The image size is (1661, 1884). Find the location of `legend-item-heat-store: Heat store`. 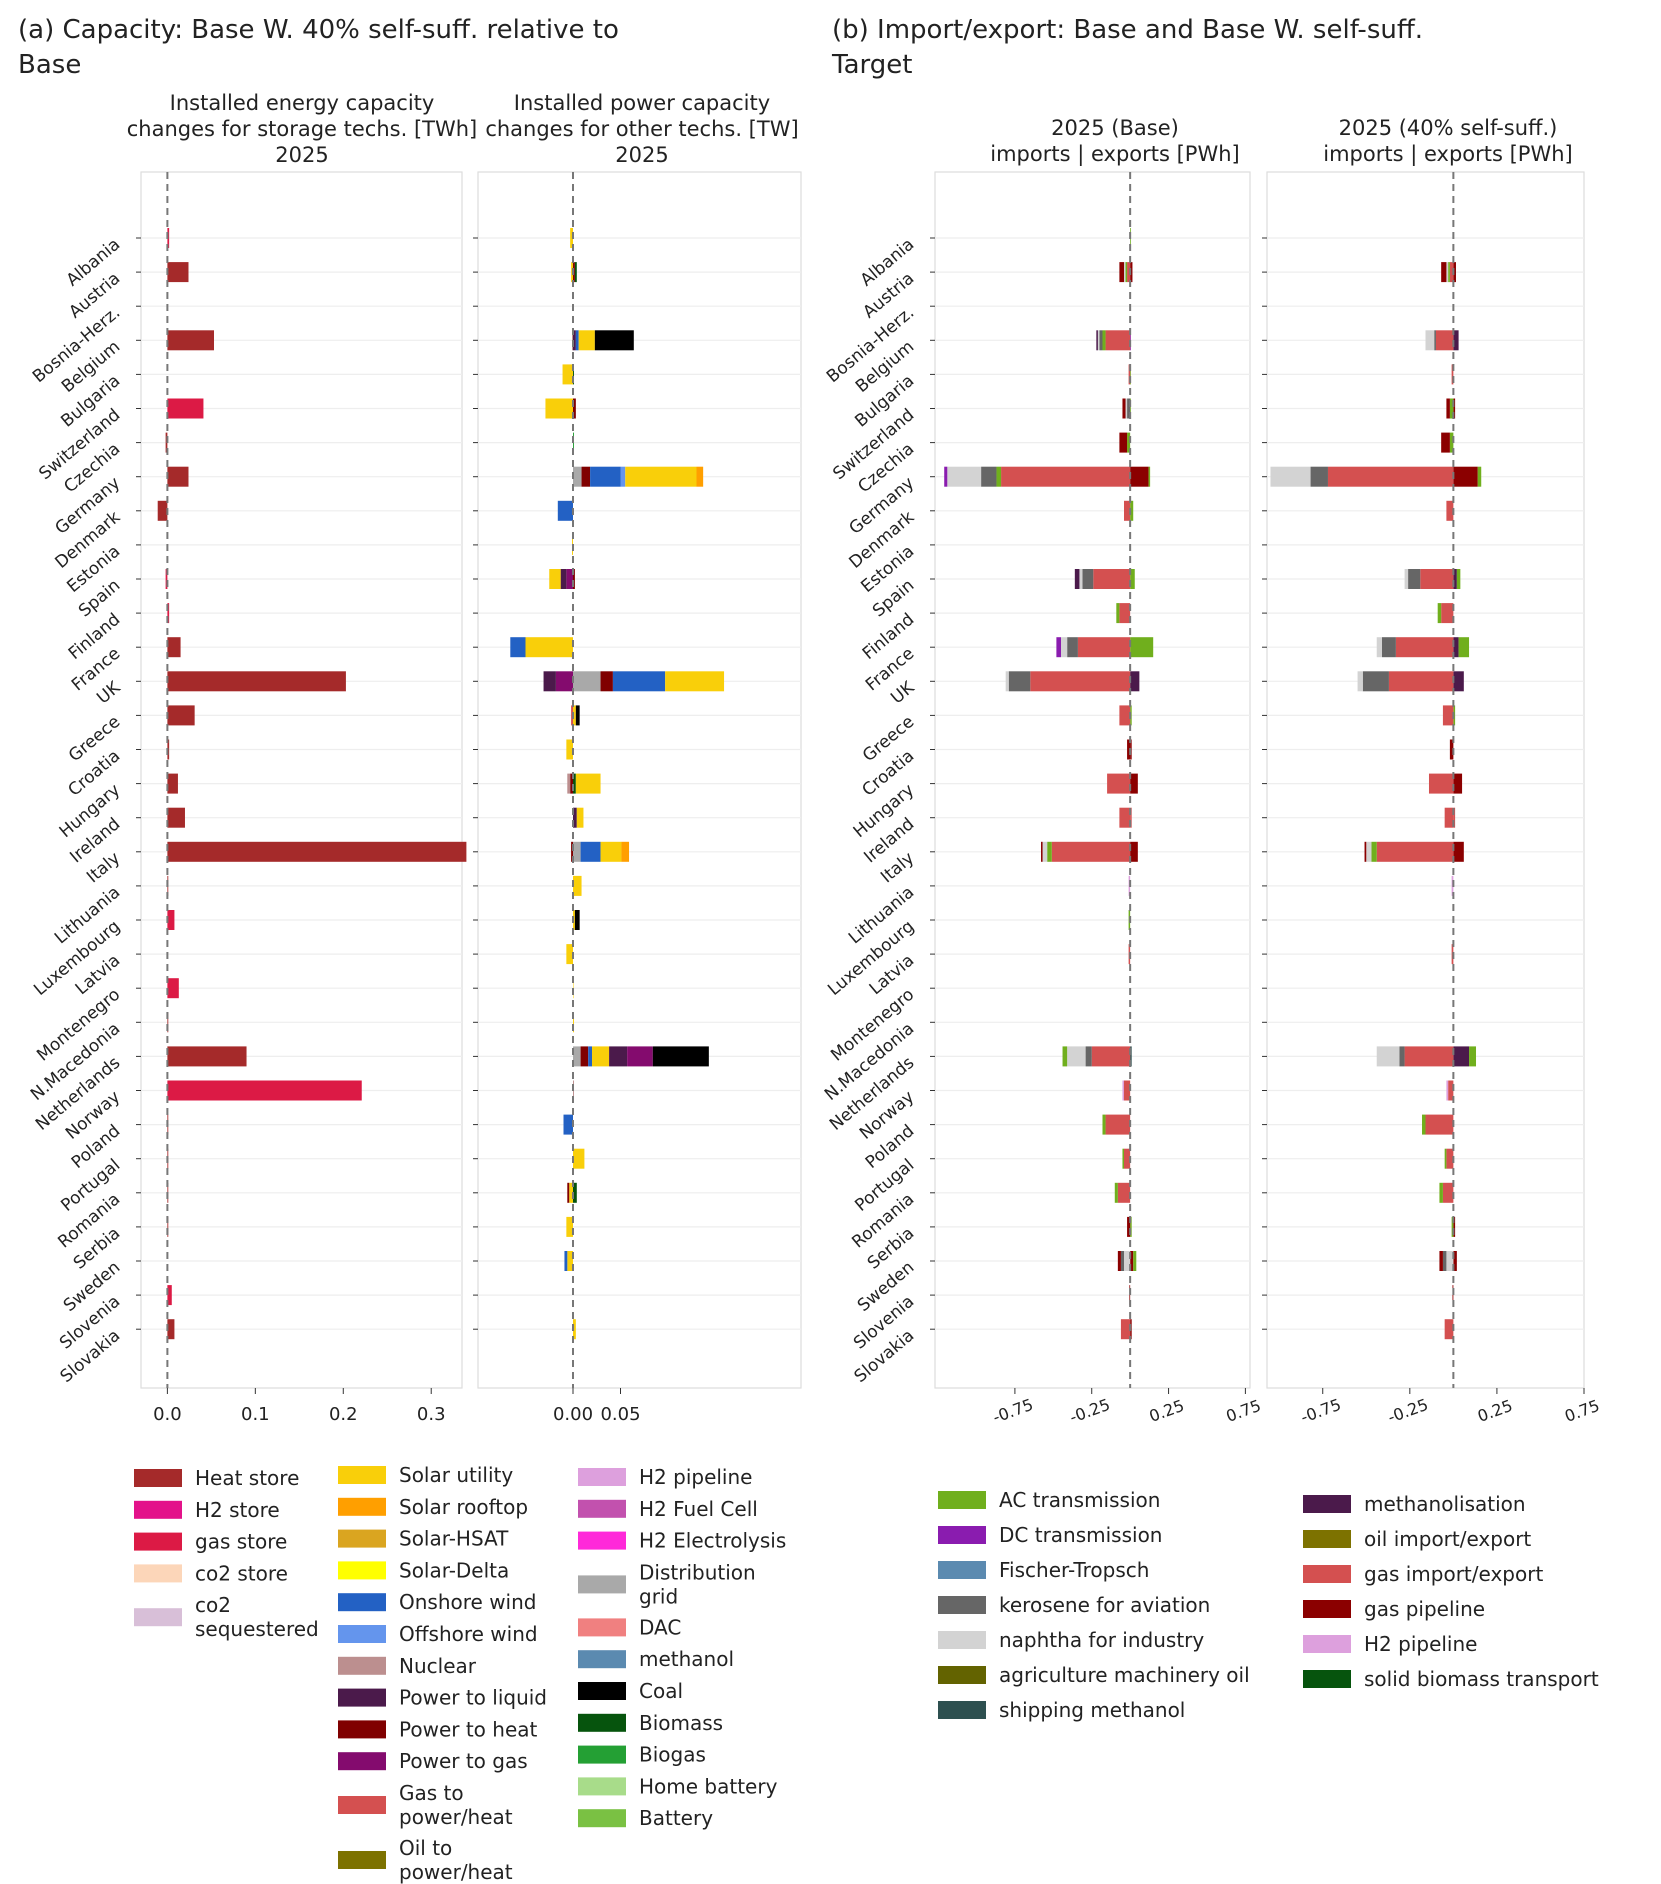

legend-item-heat-store: Heat store is located at coordinates (216, 1478).